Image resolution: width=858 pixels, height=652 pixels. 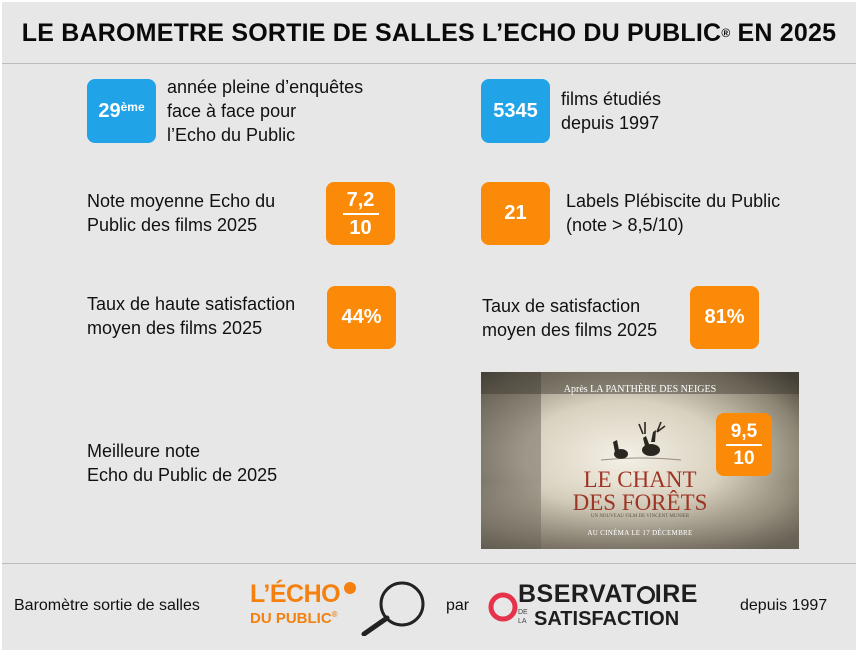 What do you see at coordinates (726, 33) in the screenshot?
I see `title-trademark: ®` at bounding box center [726, 33].